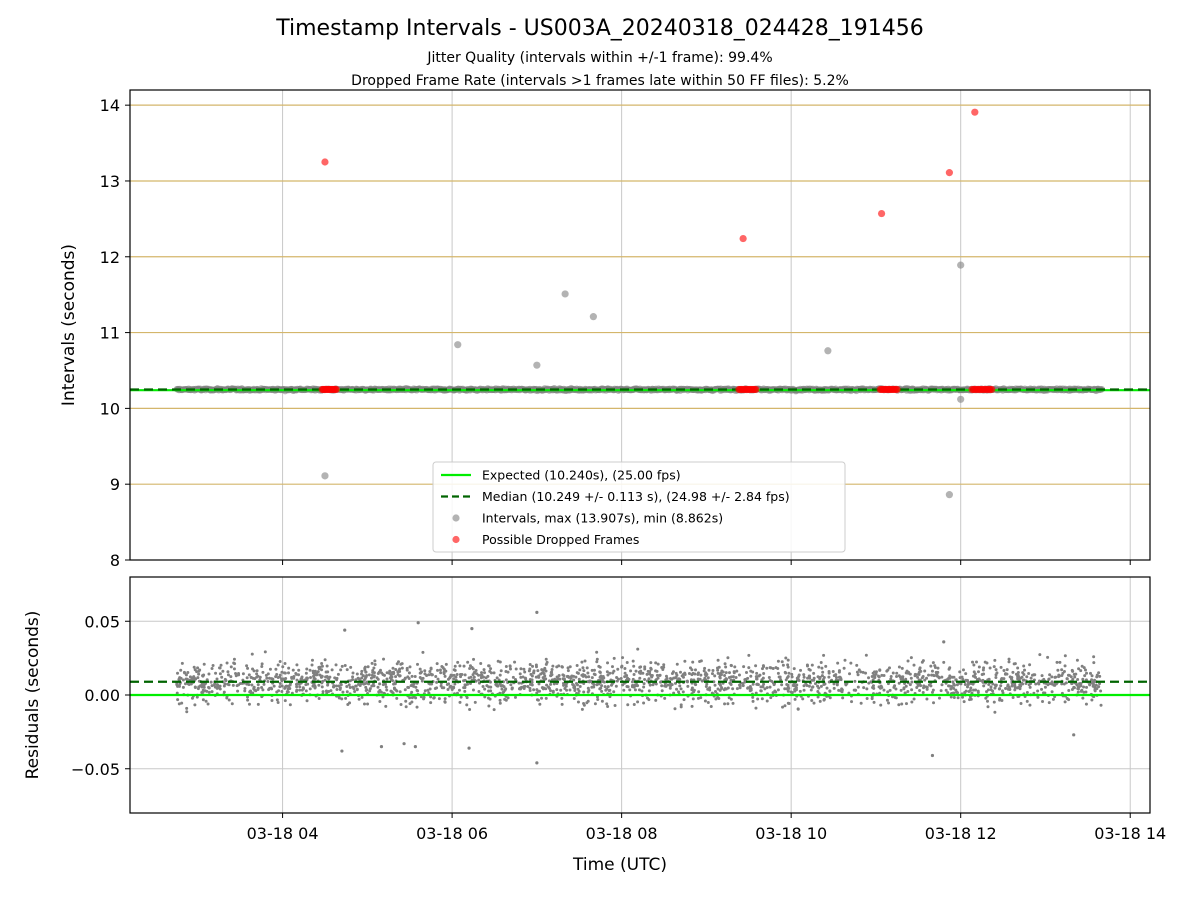 The image size is (1200, 900). What do you see at coordinates (639, 507) in the screenshot?
I see `legend-box` at bounding box center [639, 507].